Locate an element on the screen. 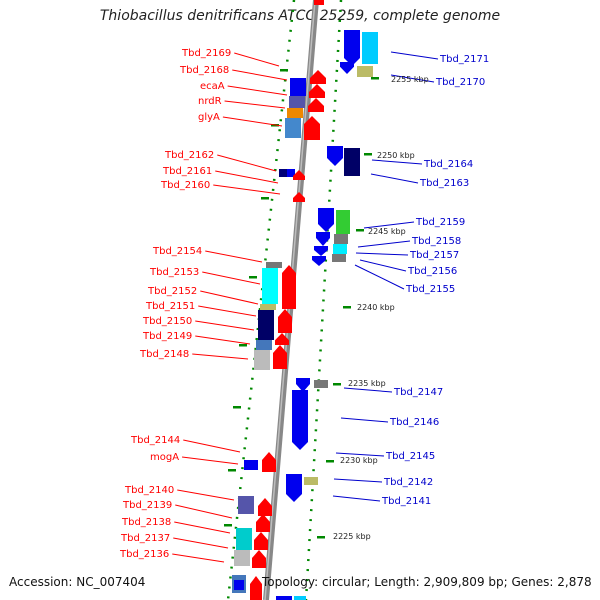 This screenshot has width=600, height=600. gene-label-left: Tbd_2168 is located at coordinates (204, 70).